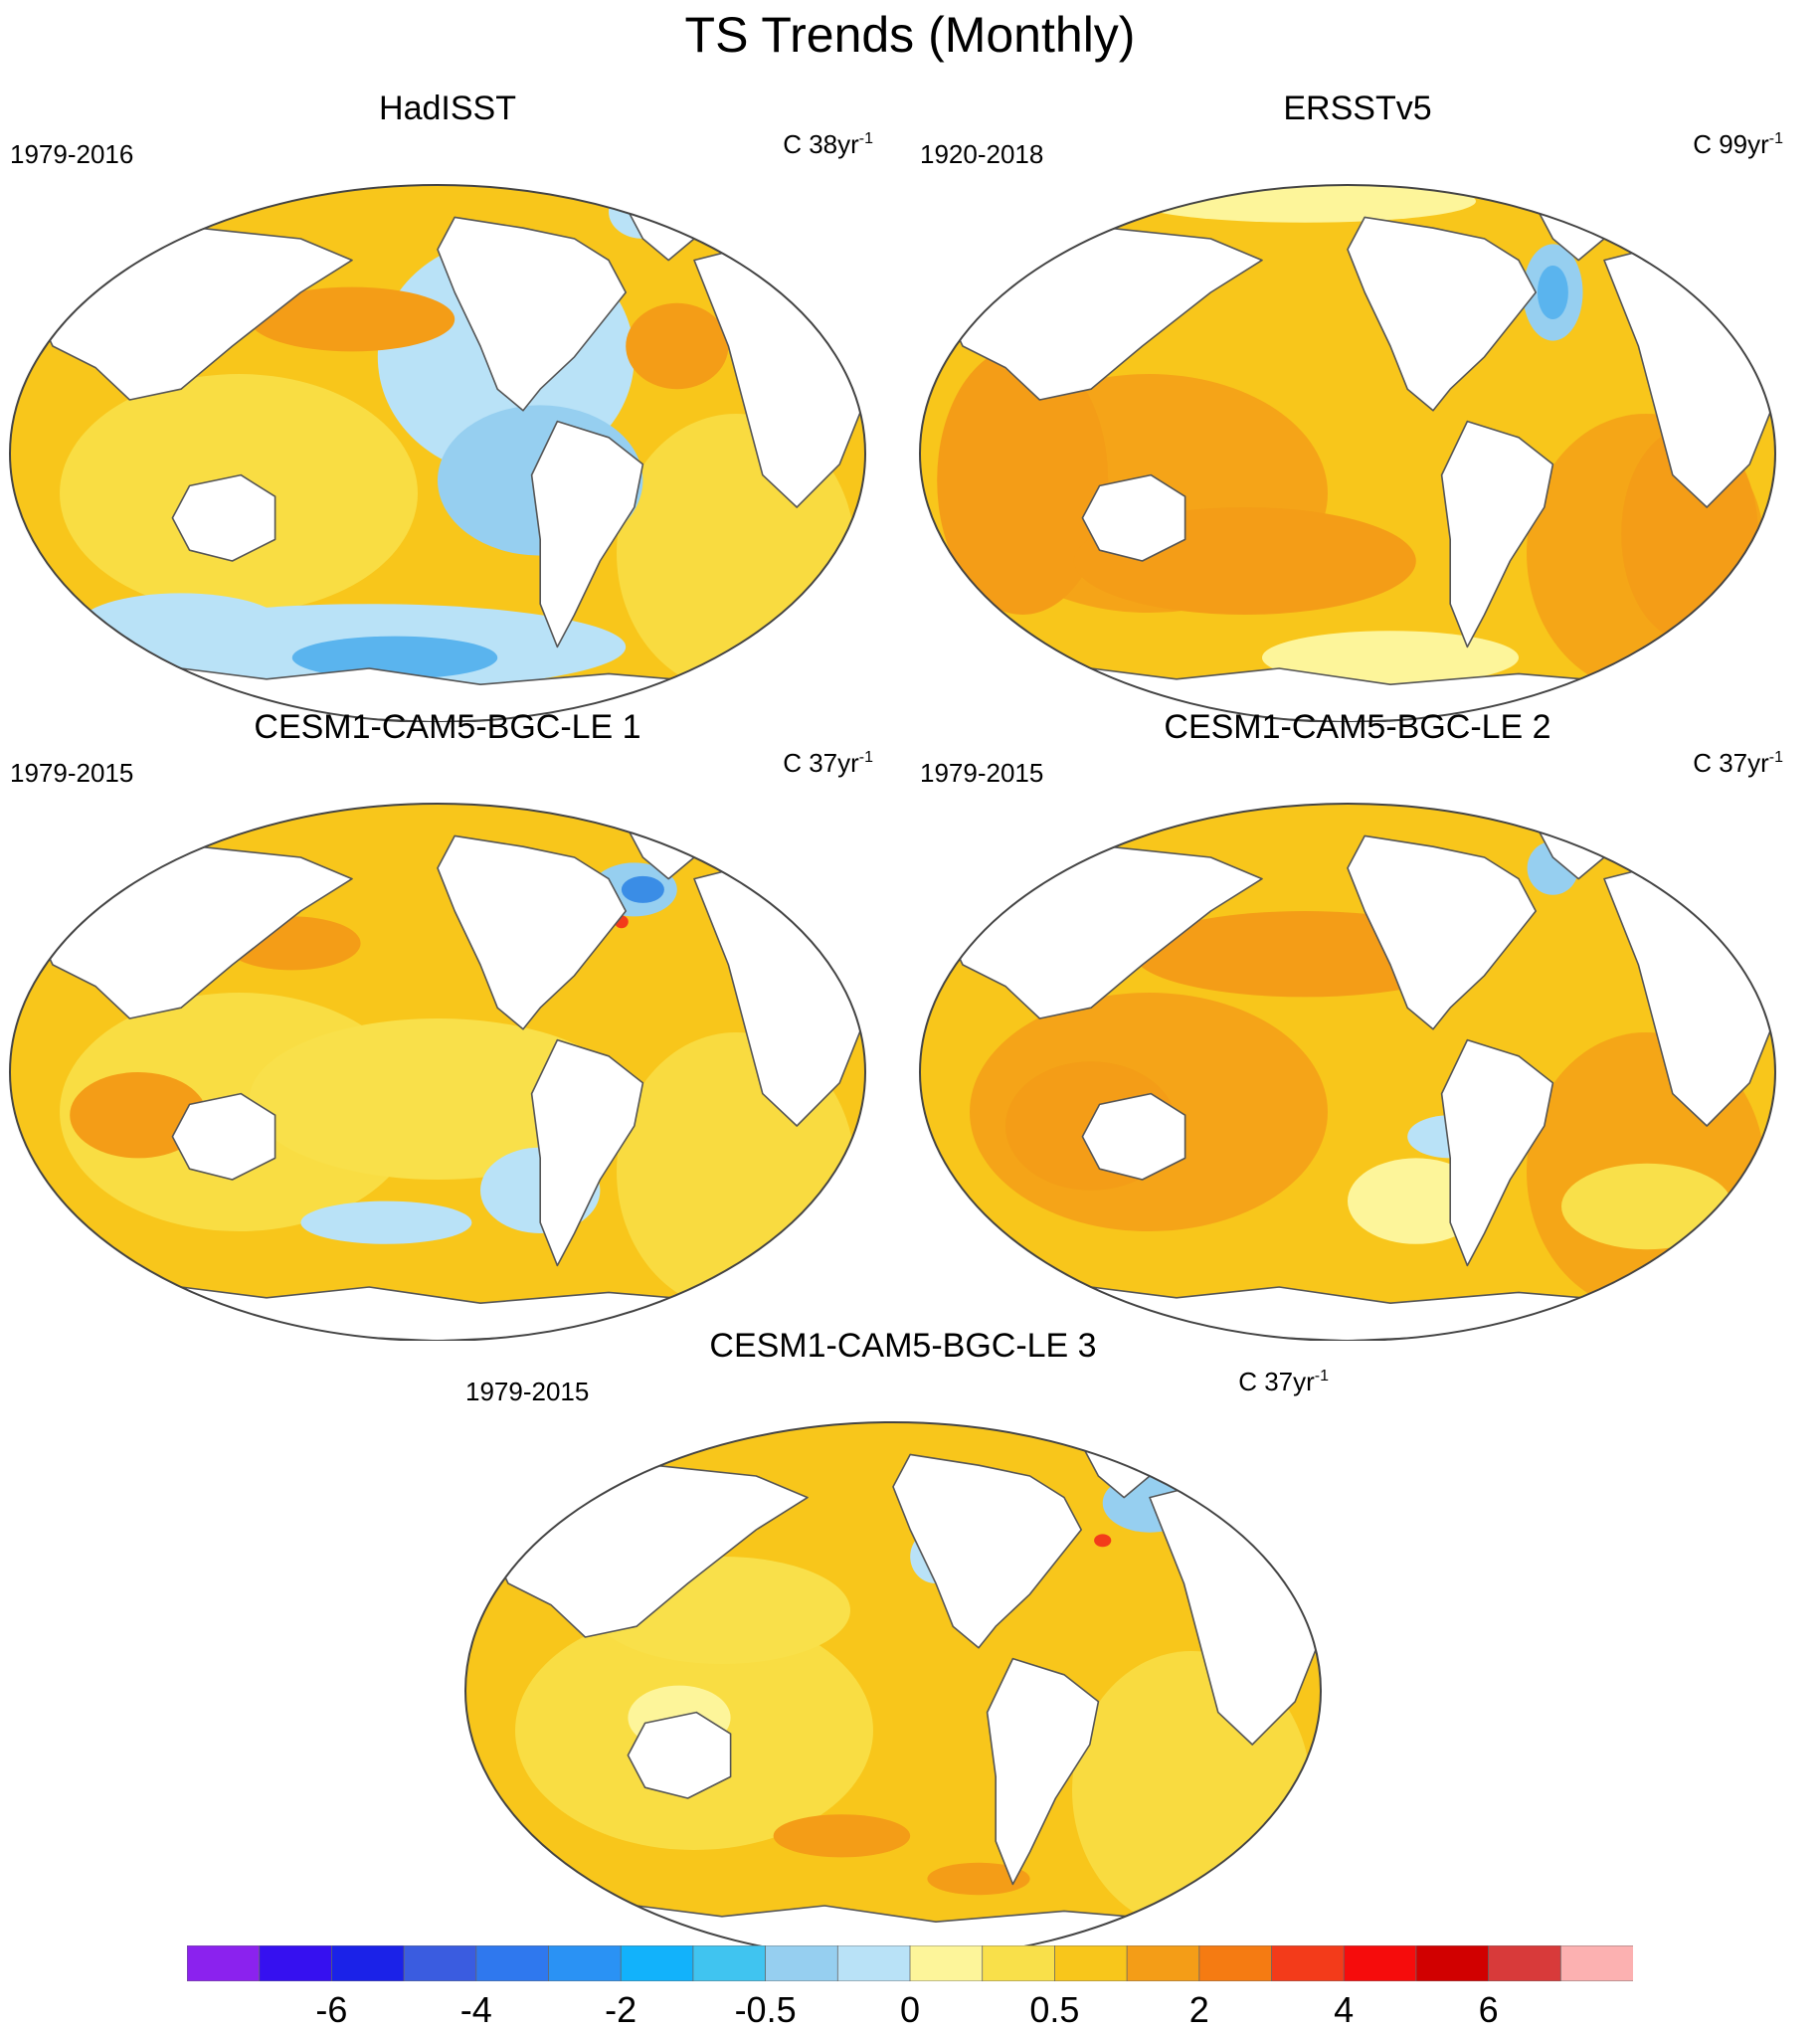 The height and width of the screenshot is (2032, 1820). What do you see at coordinates (903, 1346) in the screenshot?
I see `panel-title: CESM1-CAM5-BGC-LE 3` at bounding box center [903, 1346].